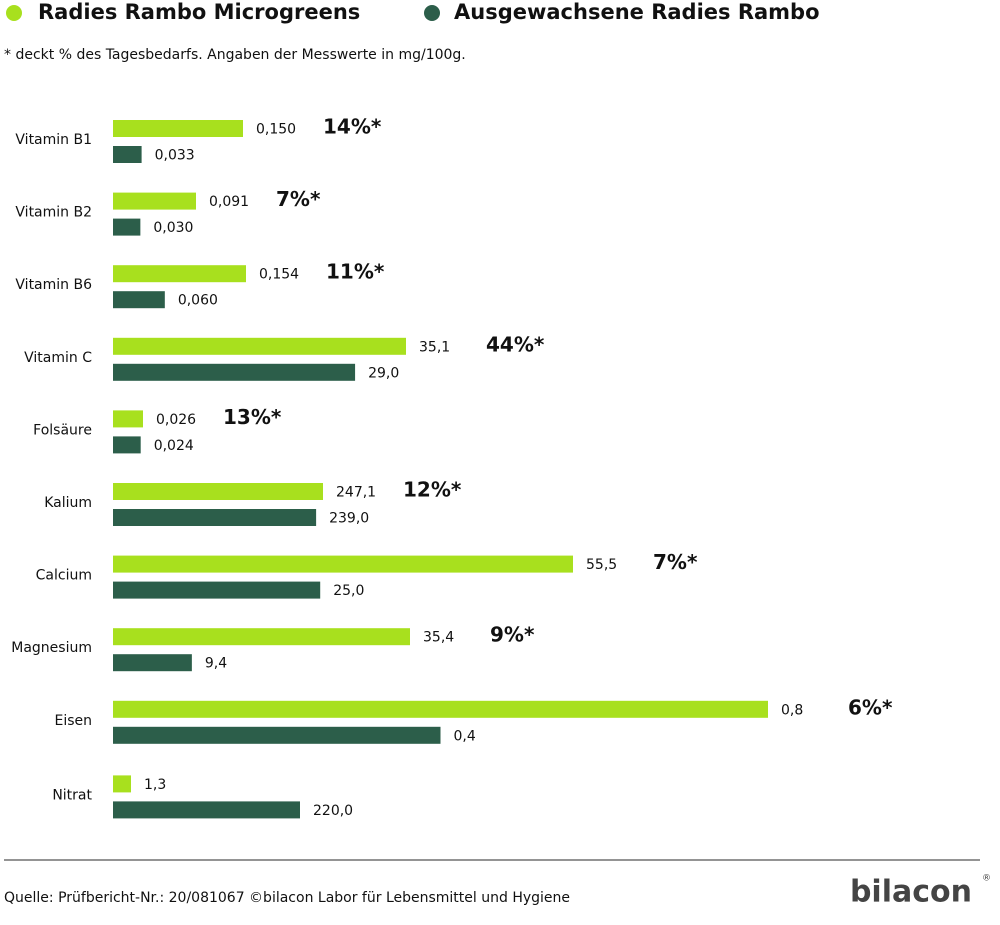 The width and height of the screenshot is (1000, 925). What do you see at coordinates (349, 519) in the screenshot?
I see `value-label: 239,0` at bounding box center [349, 519].